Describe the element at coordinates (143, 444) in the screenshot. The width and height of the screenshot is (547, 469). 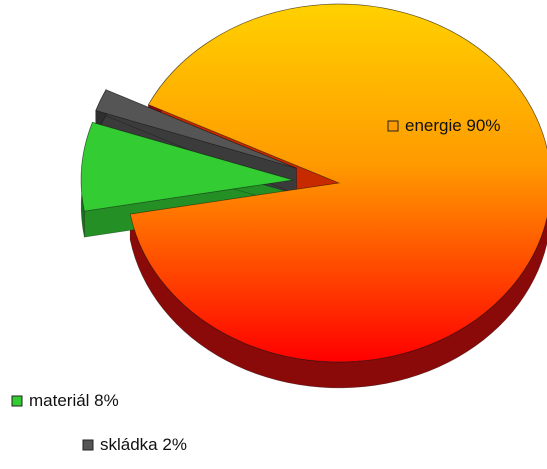
I see `label-text-skládka: skládka 2%` at that location.